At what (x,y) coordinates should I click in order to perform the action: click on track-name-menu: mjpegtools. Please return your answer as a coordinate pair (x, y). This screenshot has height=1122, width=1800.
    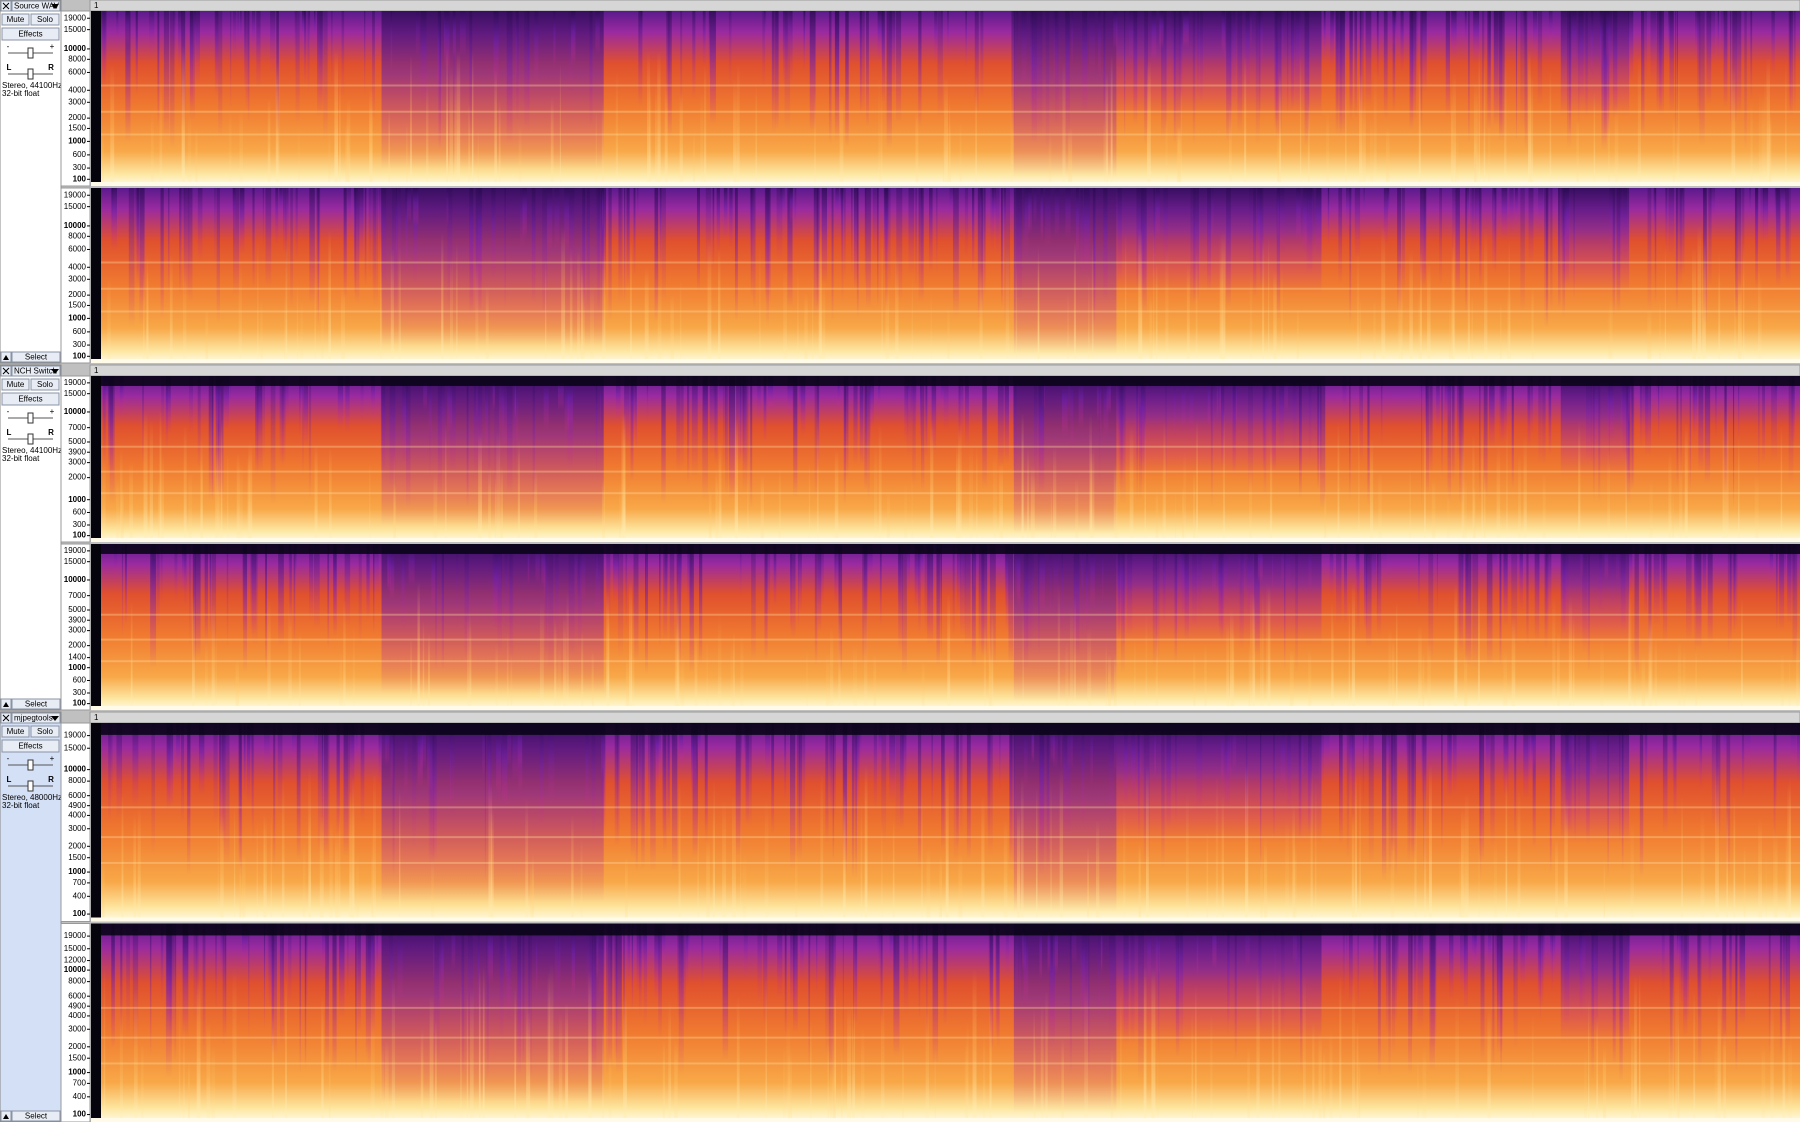
    Looking at the image, I should click on (36, 718).